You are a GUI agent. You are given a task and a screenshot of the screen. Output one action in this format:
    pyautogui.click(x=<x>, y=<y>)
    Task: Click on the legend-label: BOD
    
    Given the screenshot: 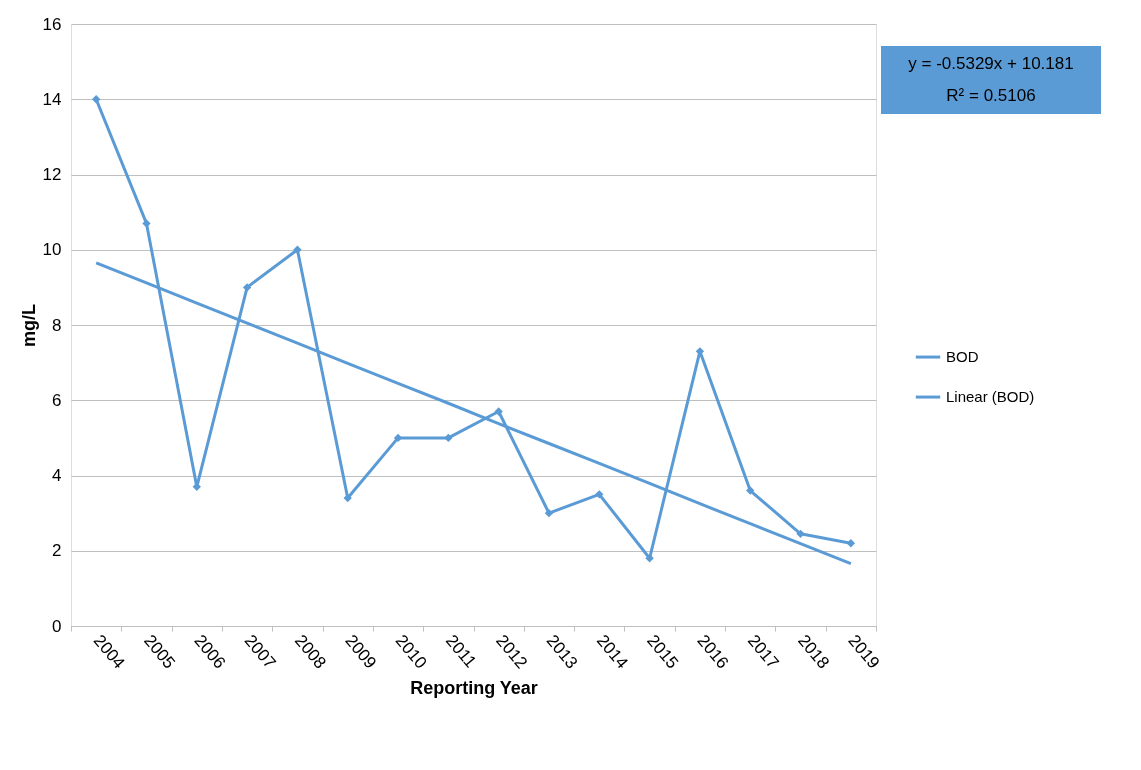 What is the action you would take?
    pyautogui.click(x=962, y=357)
    